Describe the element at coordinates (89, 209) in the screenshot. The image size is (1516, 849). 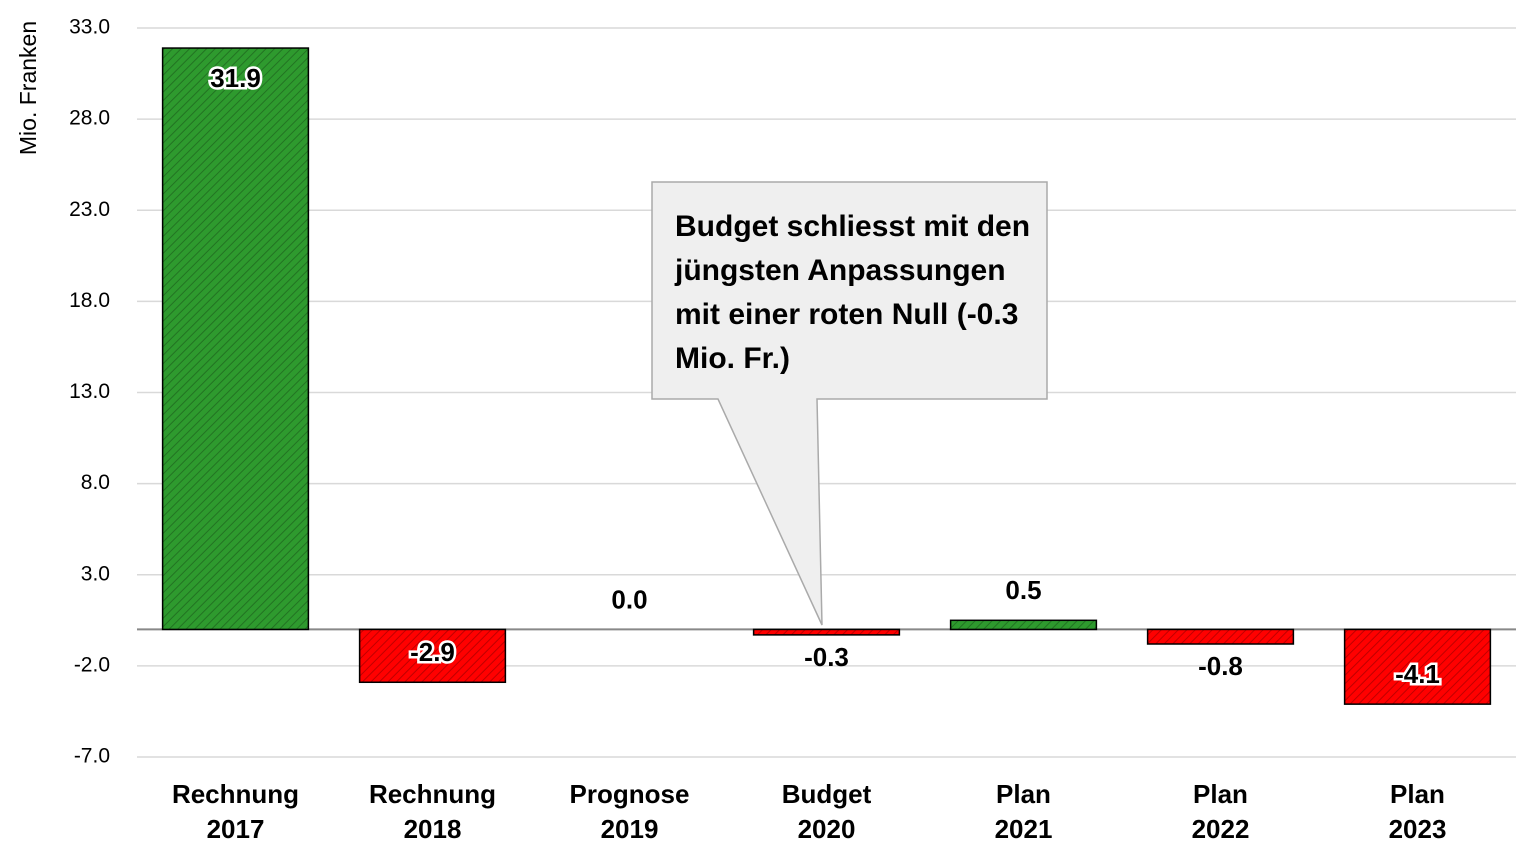
I see `y-tick-label: 23.0` at that location.